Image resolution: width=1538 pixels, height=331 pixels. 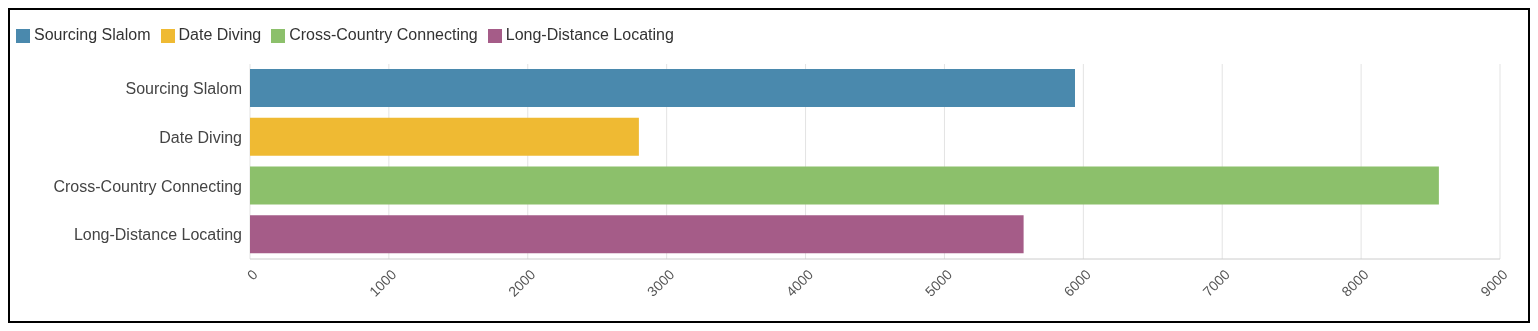 What do you see at coordinates (183, 89) in the screenshot?
I see `y-tick-label: Sourcing Slalom` at bounding box center [183, 89].